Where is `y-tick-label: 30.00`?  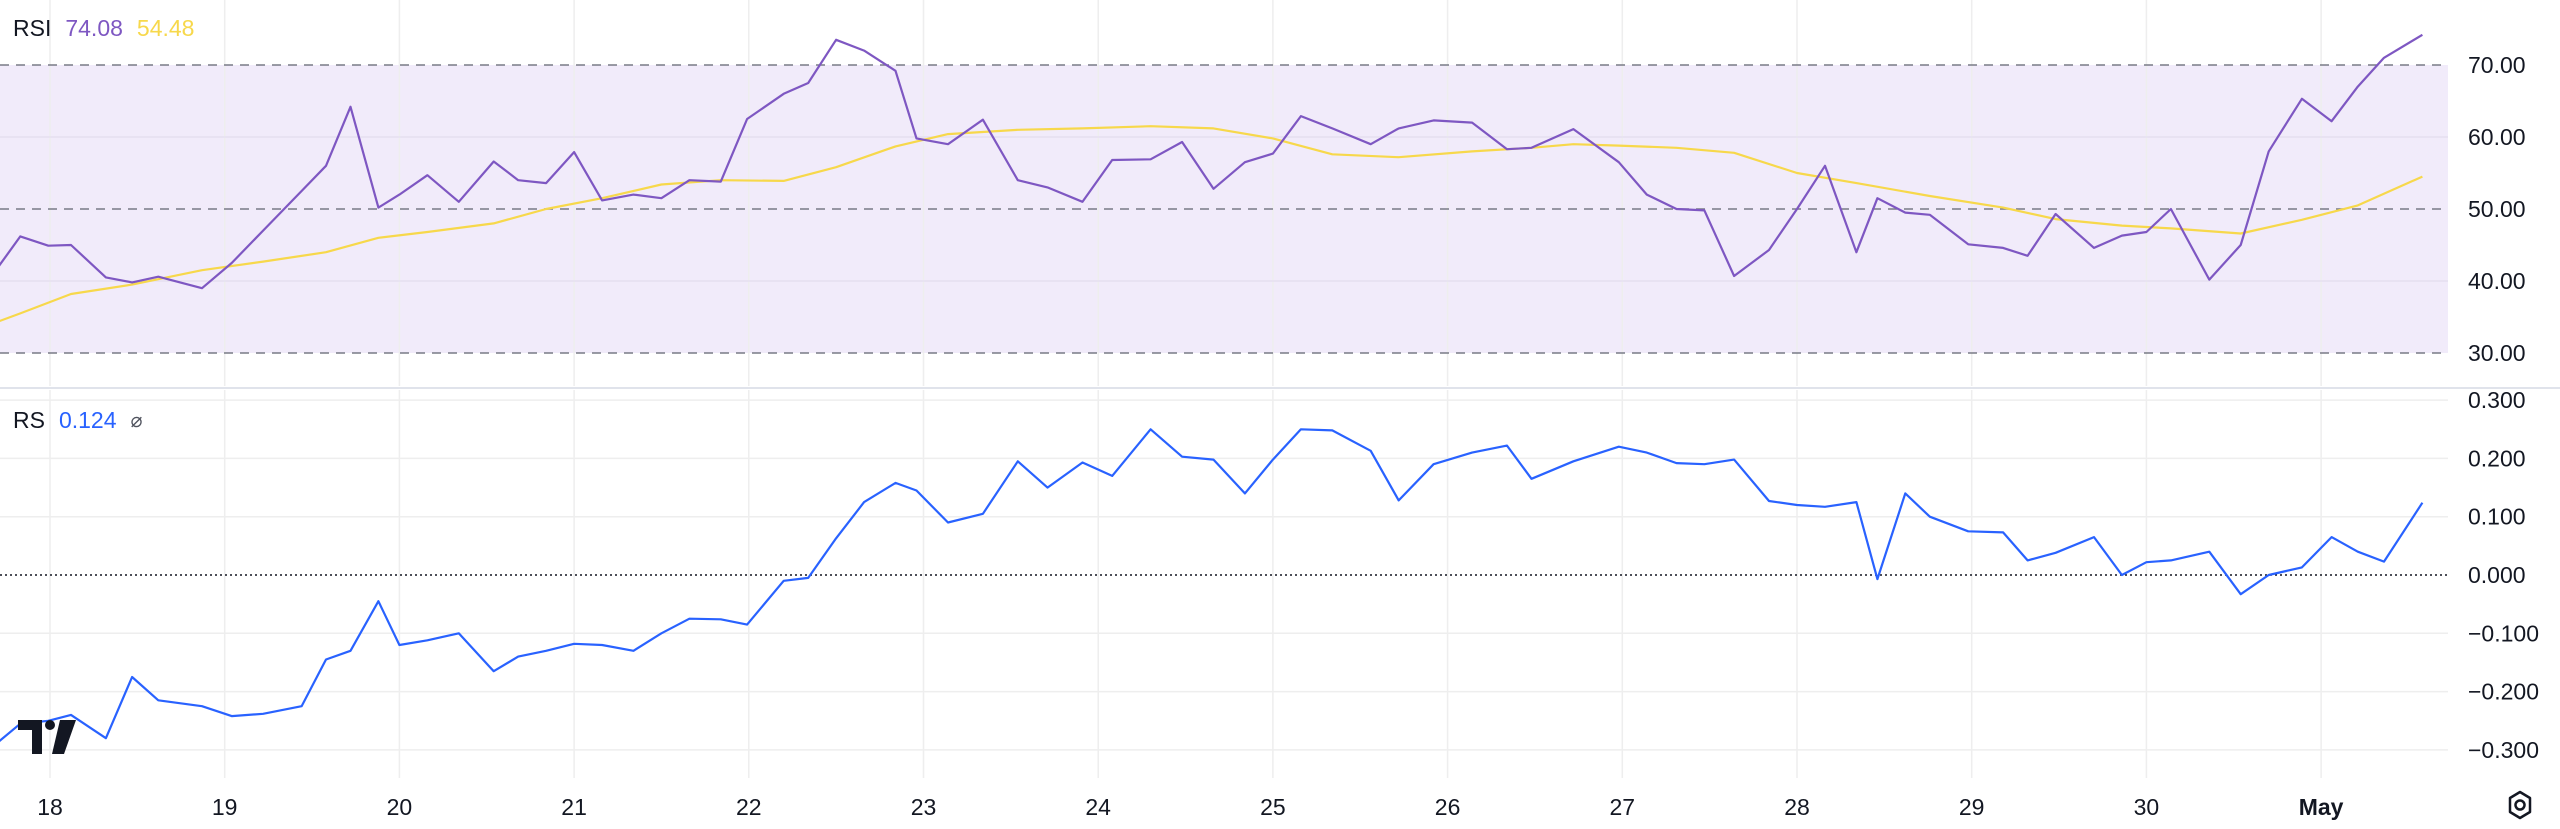
y-tick-label: 30.00 is located at coordinates (2497, 353).